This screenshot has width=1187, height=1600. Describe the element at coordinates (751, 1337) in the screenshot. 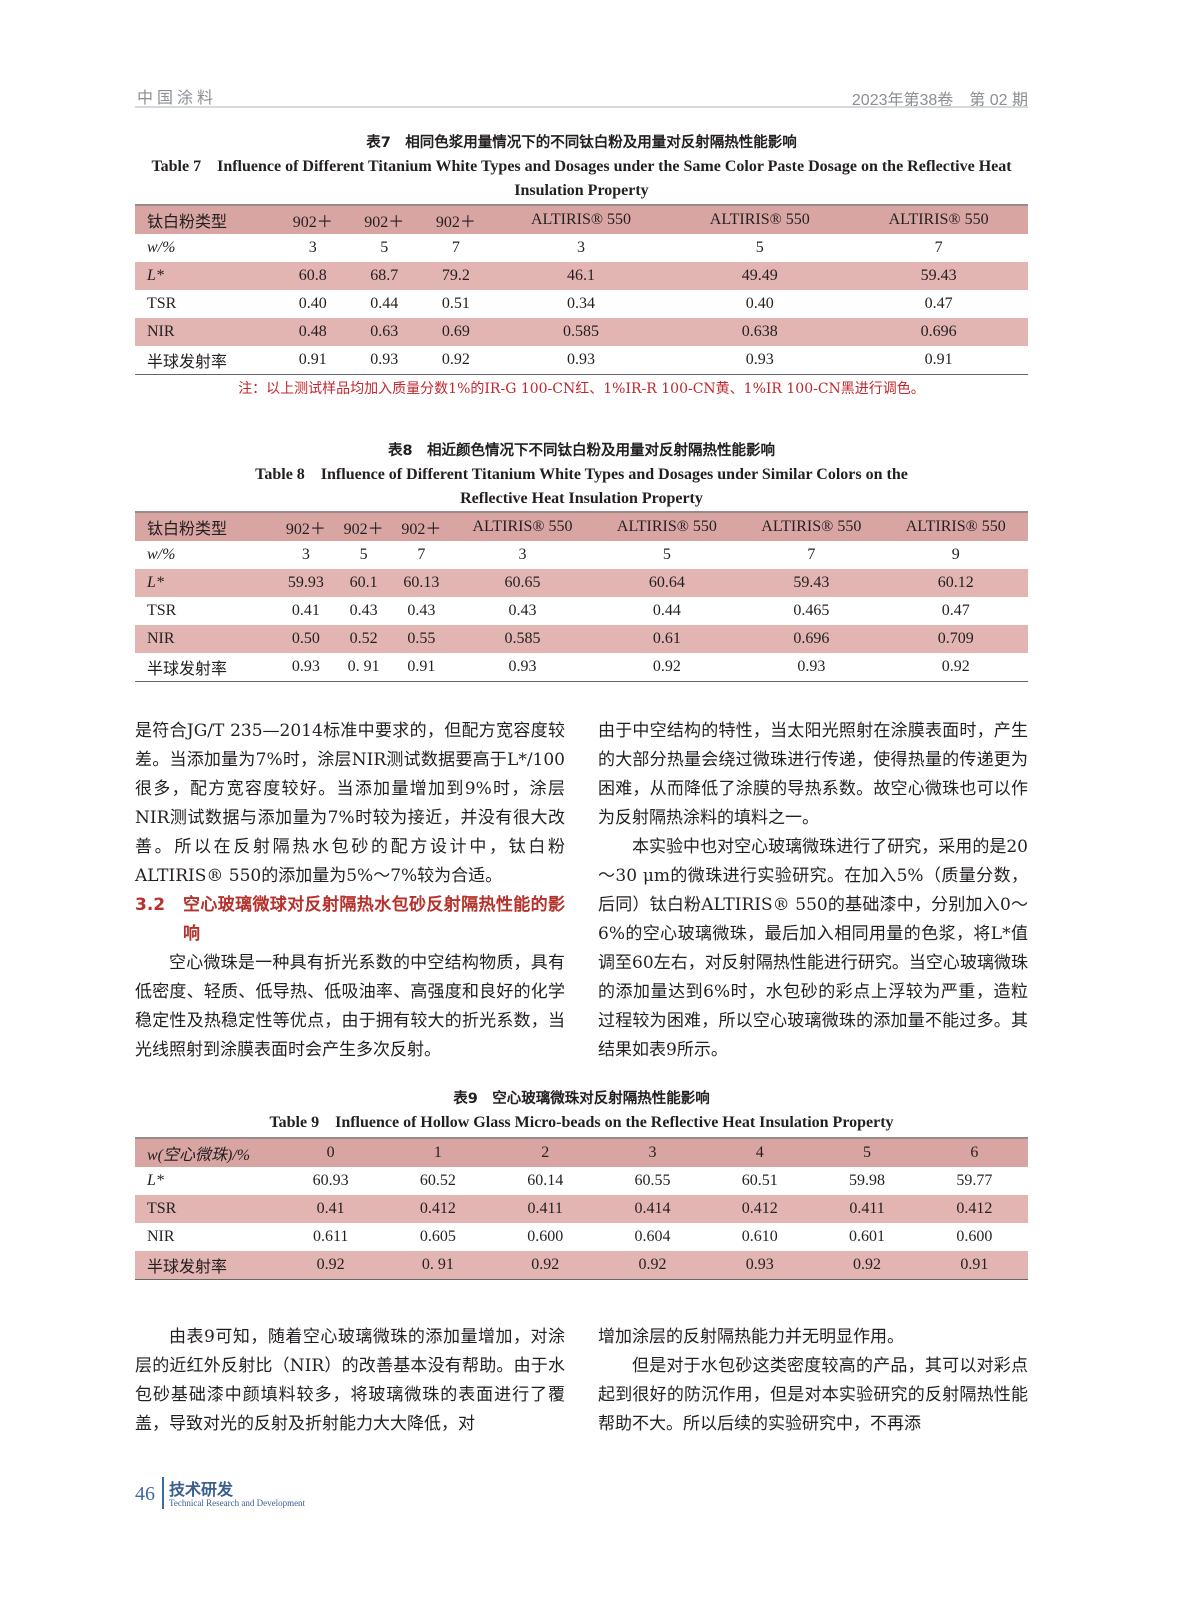

I see `paragraph: 增加涂层的反射隔热能力并无明显作用。` at that location.